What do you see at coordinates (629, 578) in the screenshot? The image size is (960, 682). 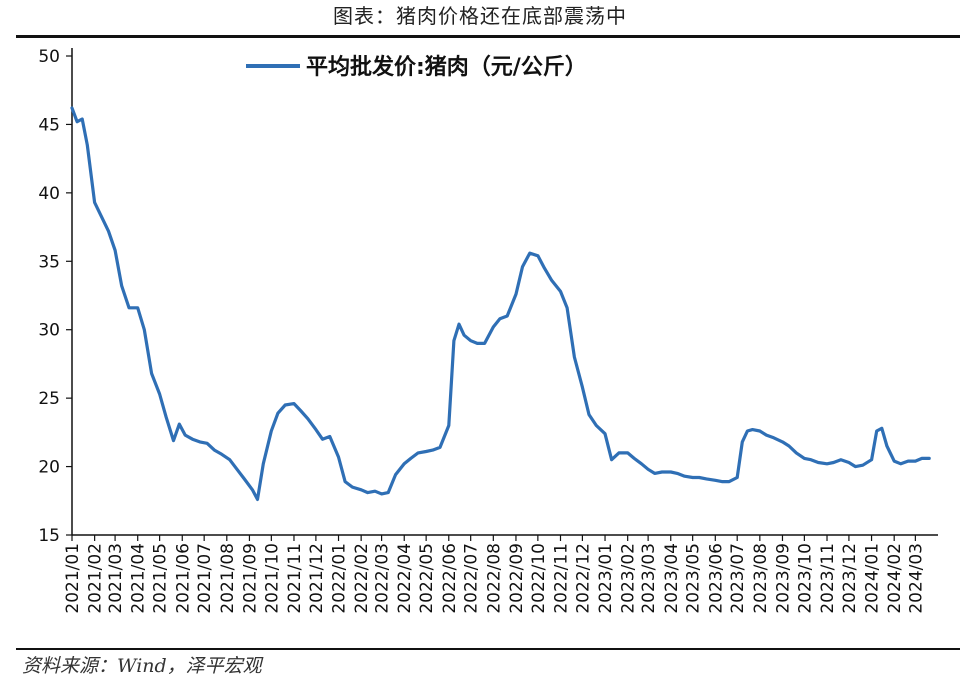 I see `x-tick-label: 2023/02` at bounding box center [629, 578].